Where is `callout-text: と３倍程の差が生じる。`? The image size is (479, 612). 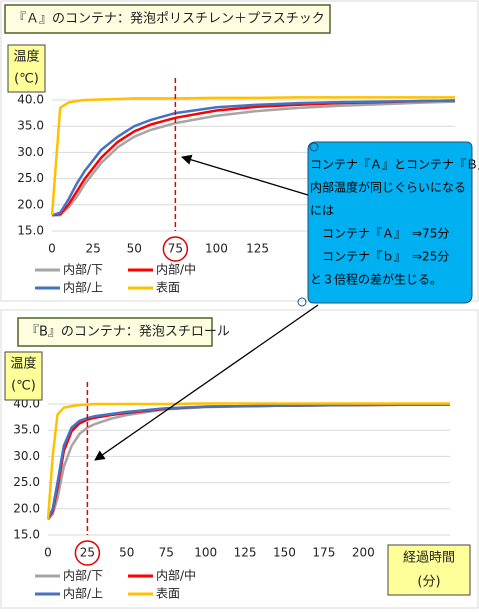 callout-text: と３倍程の差が生じる。 is located at coordinates (376, 279).